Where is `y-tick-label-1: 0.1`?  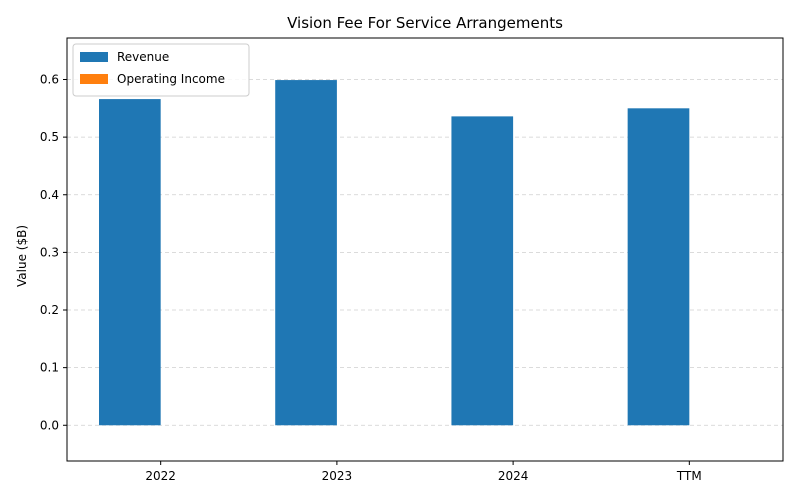
y-tick-label-1: 0.1 is located at coordinates (49, 368).